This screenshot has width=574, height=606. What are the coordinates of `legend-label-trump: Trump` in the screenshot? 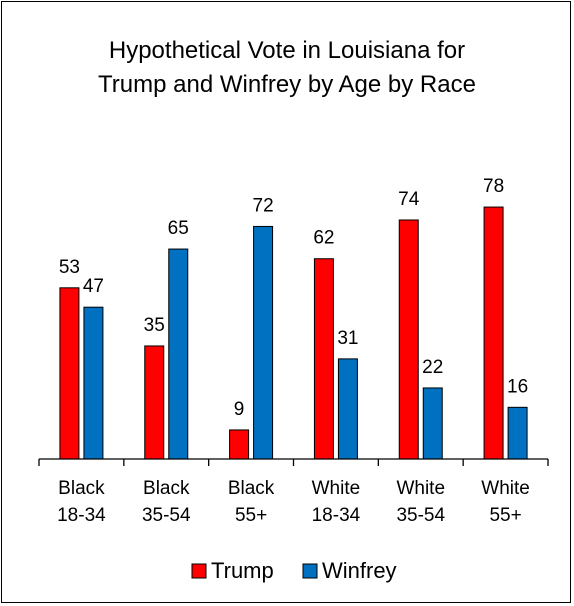 It's located at (242, 570).